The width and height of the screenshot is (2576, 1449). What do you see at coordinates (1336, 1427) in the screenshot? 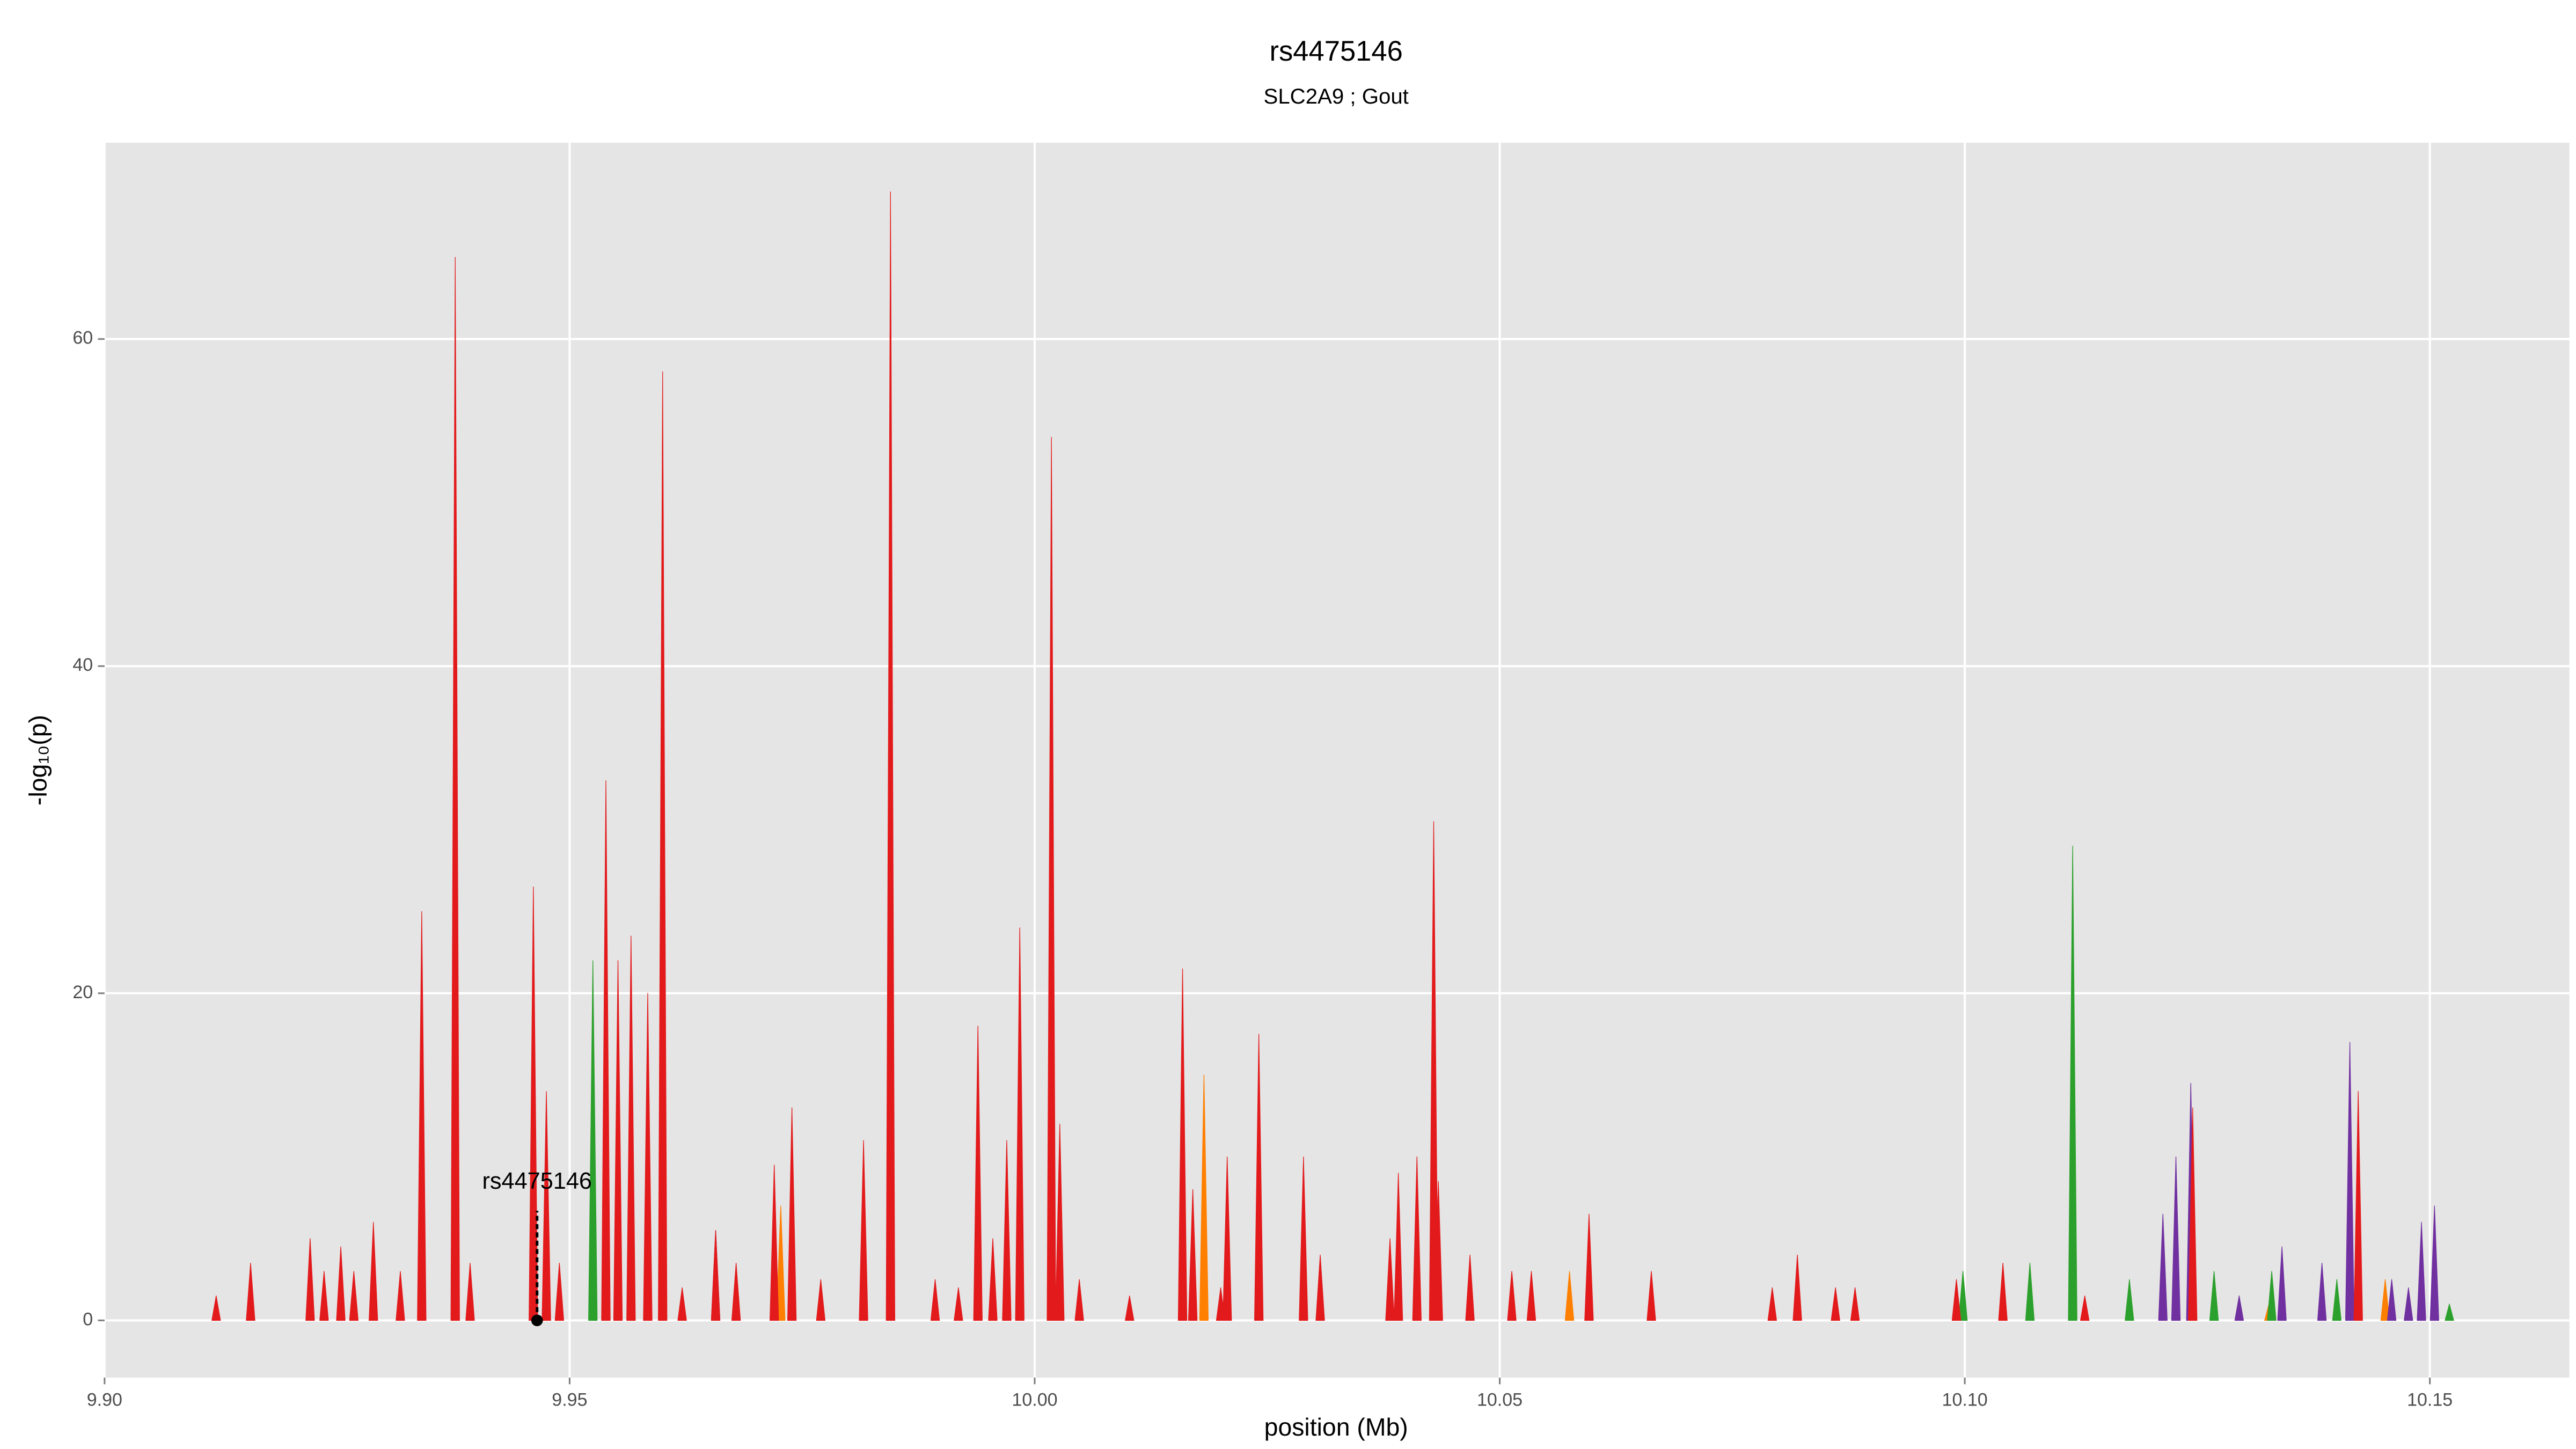
I see `x-axis-label: position (Mb)` at bounding box center [1336, 1427].